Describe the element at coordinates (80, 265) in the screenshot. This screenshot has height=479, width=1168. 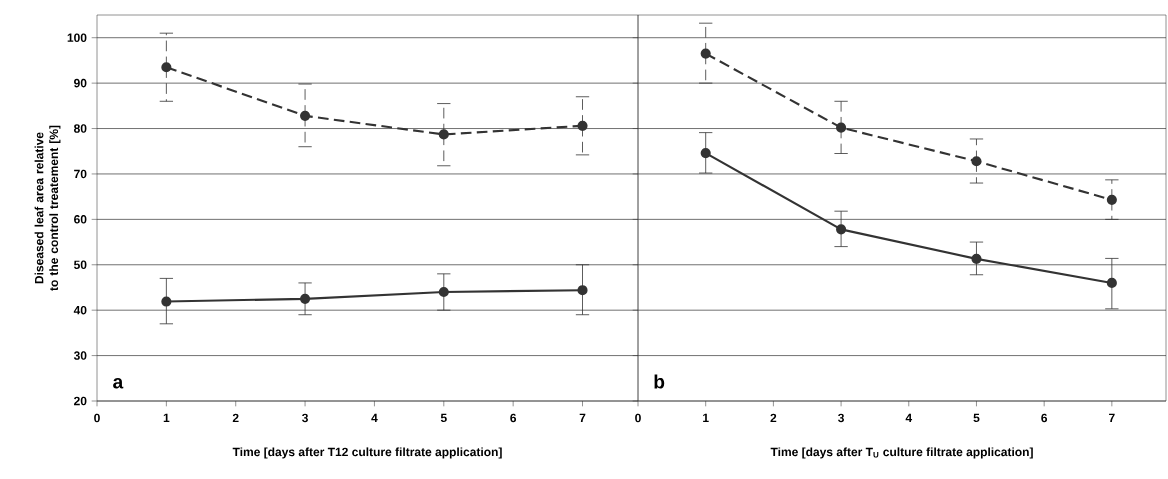
I see `y-tick-label: 50` at that location.